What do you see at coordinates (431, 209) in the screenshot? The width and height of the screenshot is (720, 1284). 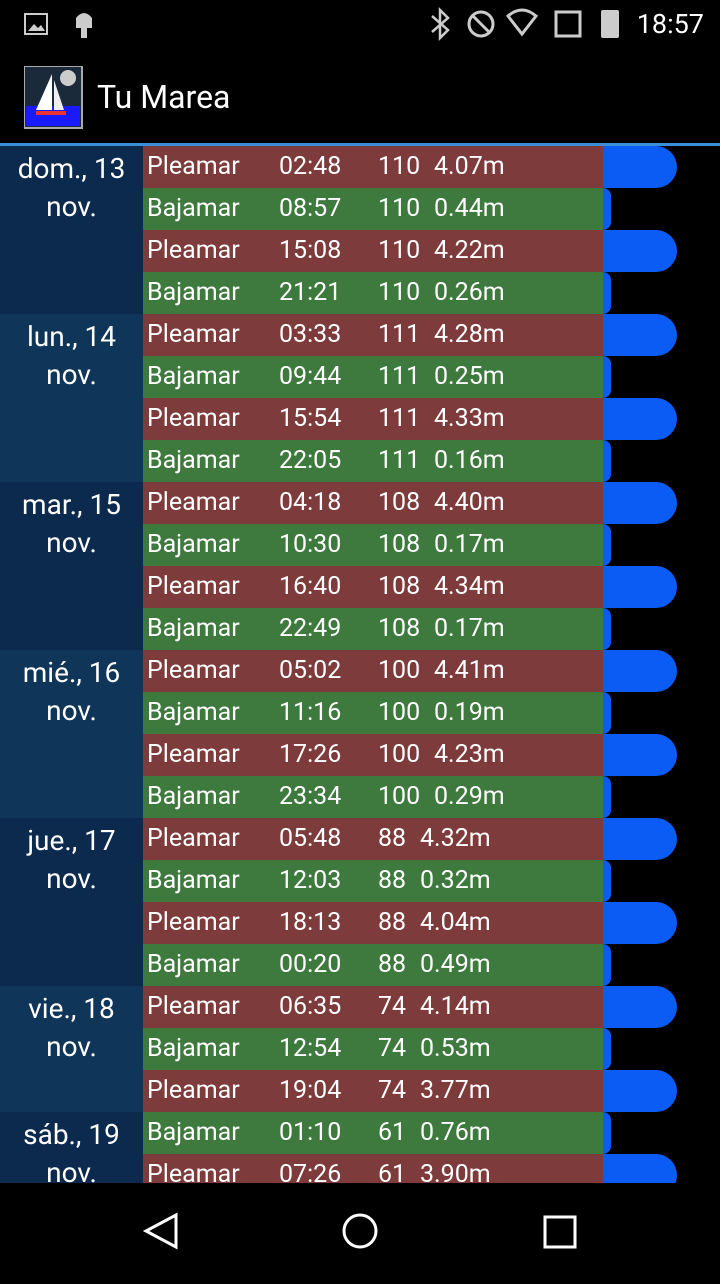 I see `tide-row: Bajamar 08:57 110 0.44m` at bounding box center [431, 209].